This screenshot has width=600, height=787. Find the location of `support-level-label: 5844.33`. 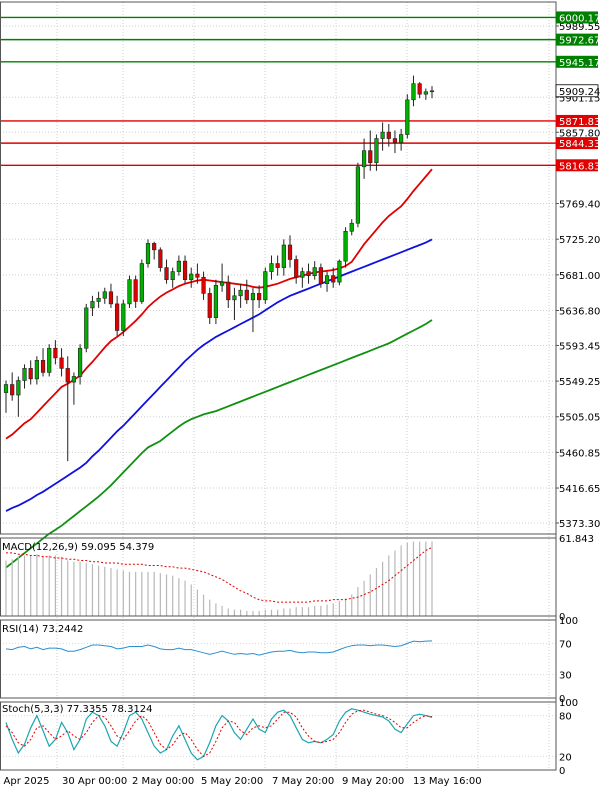

support-level-label: 5844.33 is located at coordinates (579, 144).